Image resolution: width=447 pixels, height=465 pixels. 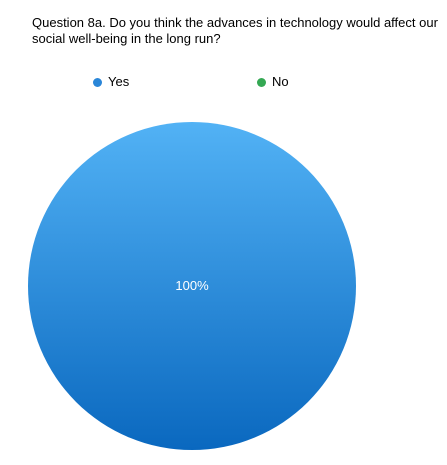 I want to click on legend-swatch-no, so click(x=261, y=82).